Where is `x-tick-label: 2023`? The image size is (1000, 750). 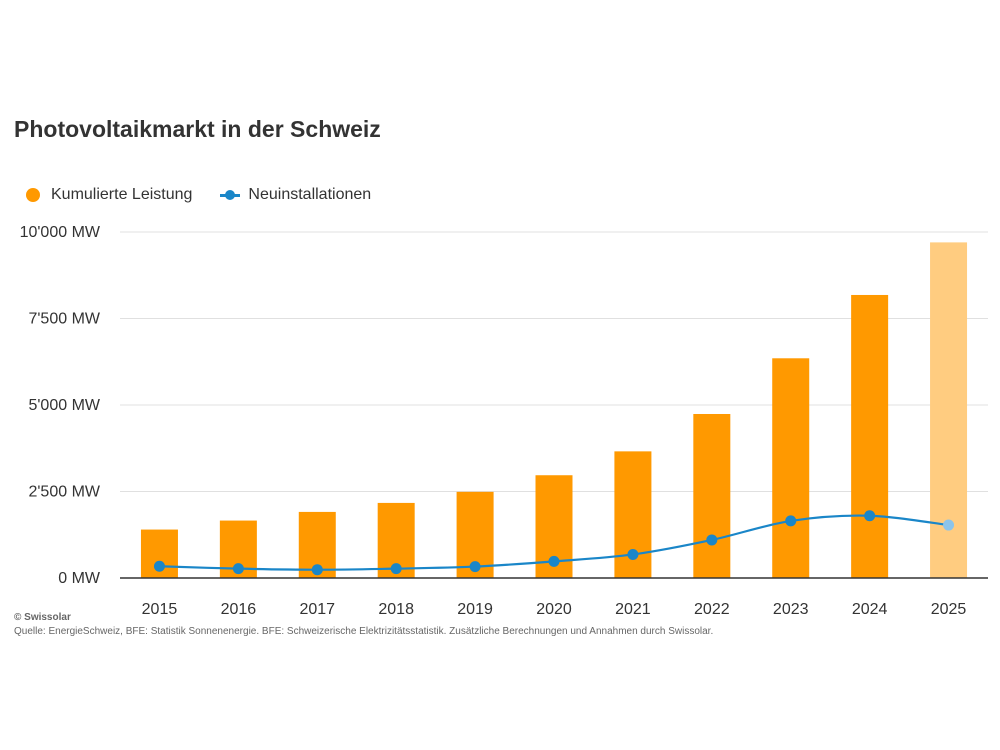
x-tick-label: 2023 is located at coordinates (791, 609).